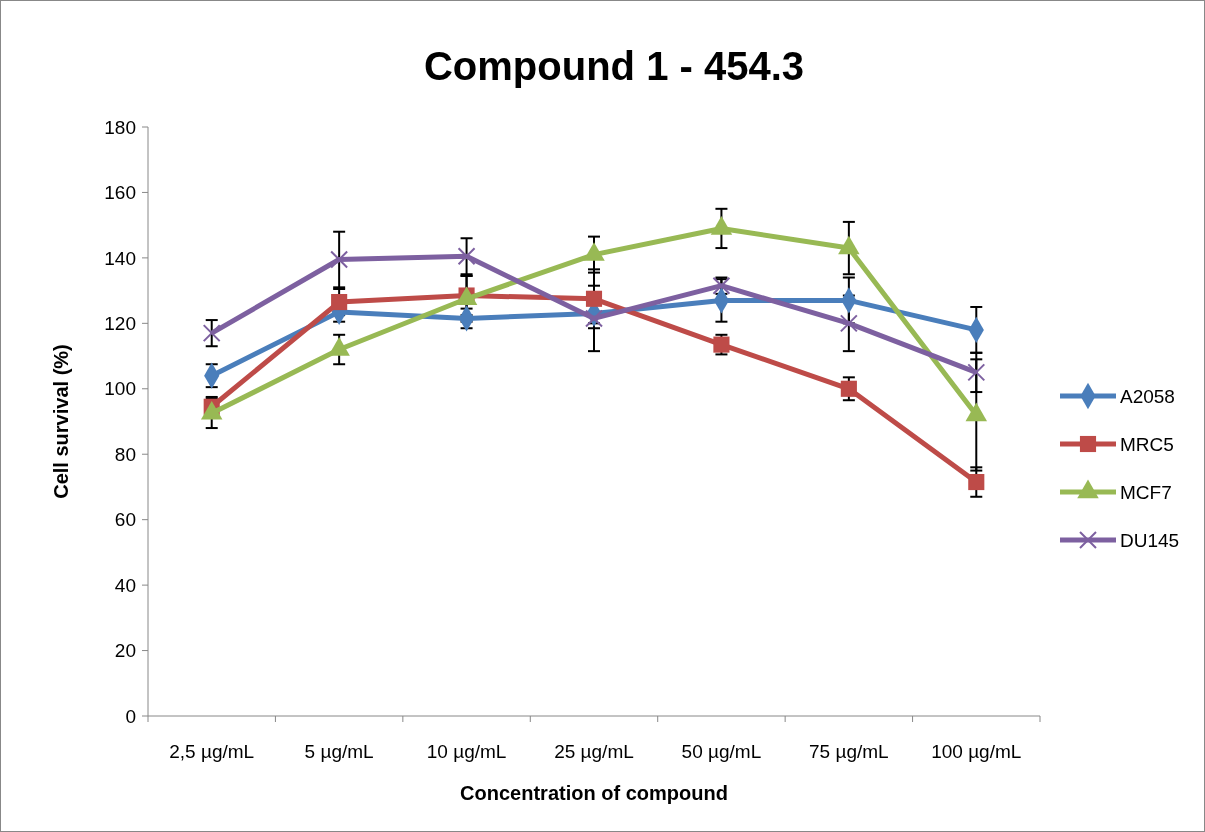 This screenshot has width=1205, height=832. I want to click on y-tick-label: 80, so click(125, 454).